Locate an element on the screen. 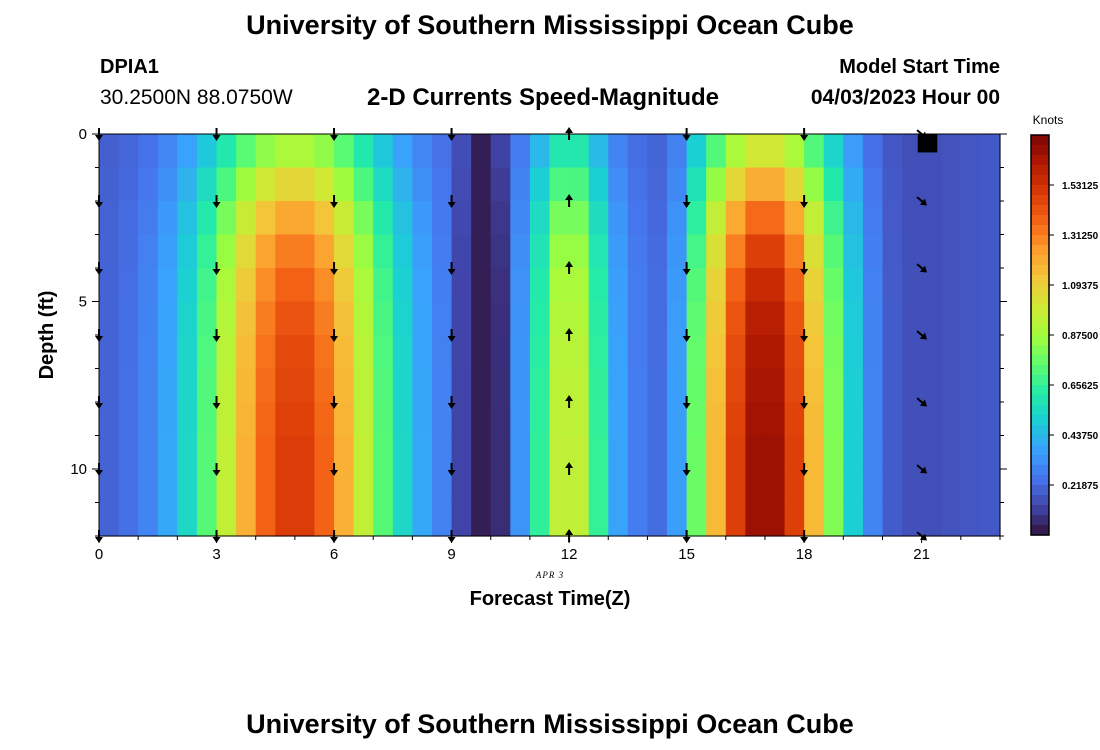 This screenshot has height=750, width=1100. date-label: APR 3 is located at coordinates (549, 575).